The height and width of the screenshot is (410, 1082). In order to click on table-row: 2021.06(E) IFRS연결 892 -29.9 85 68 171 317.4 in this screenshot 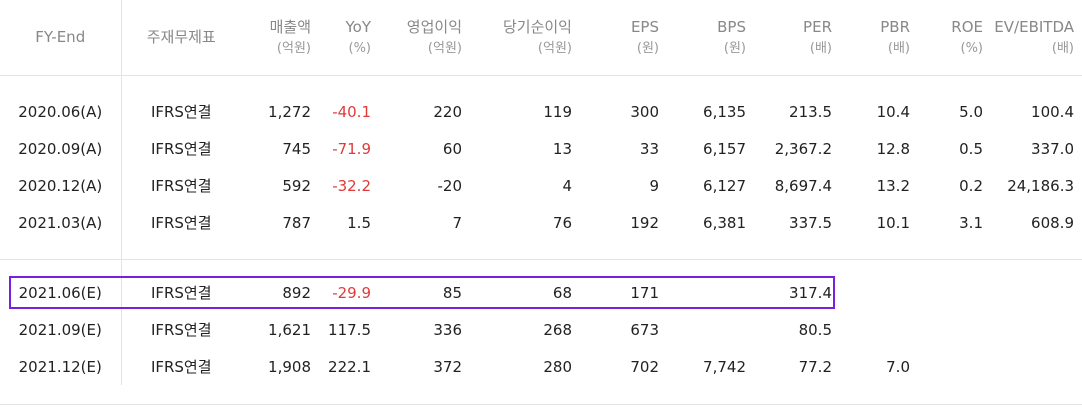, I will do `click(541, 292)`.